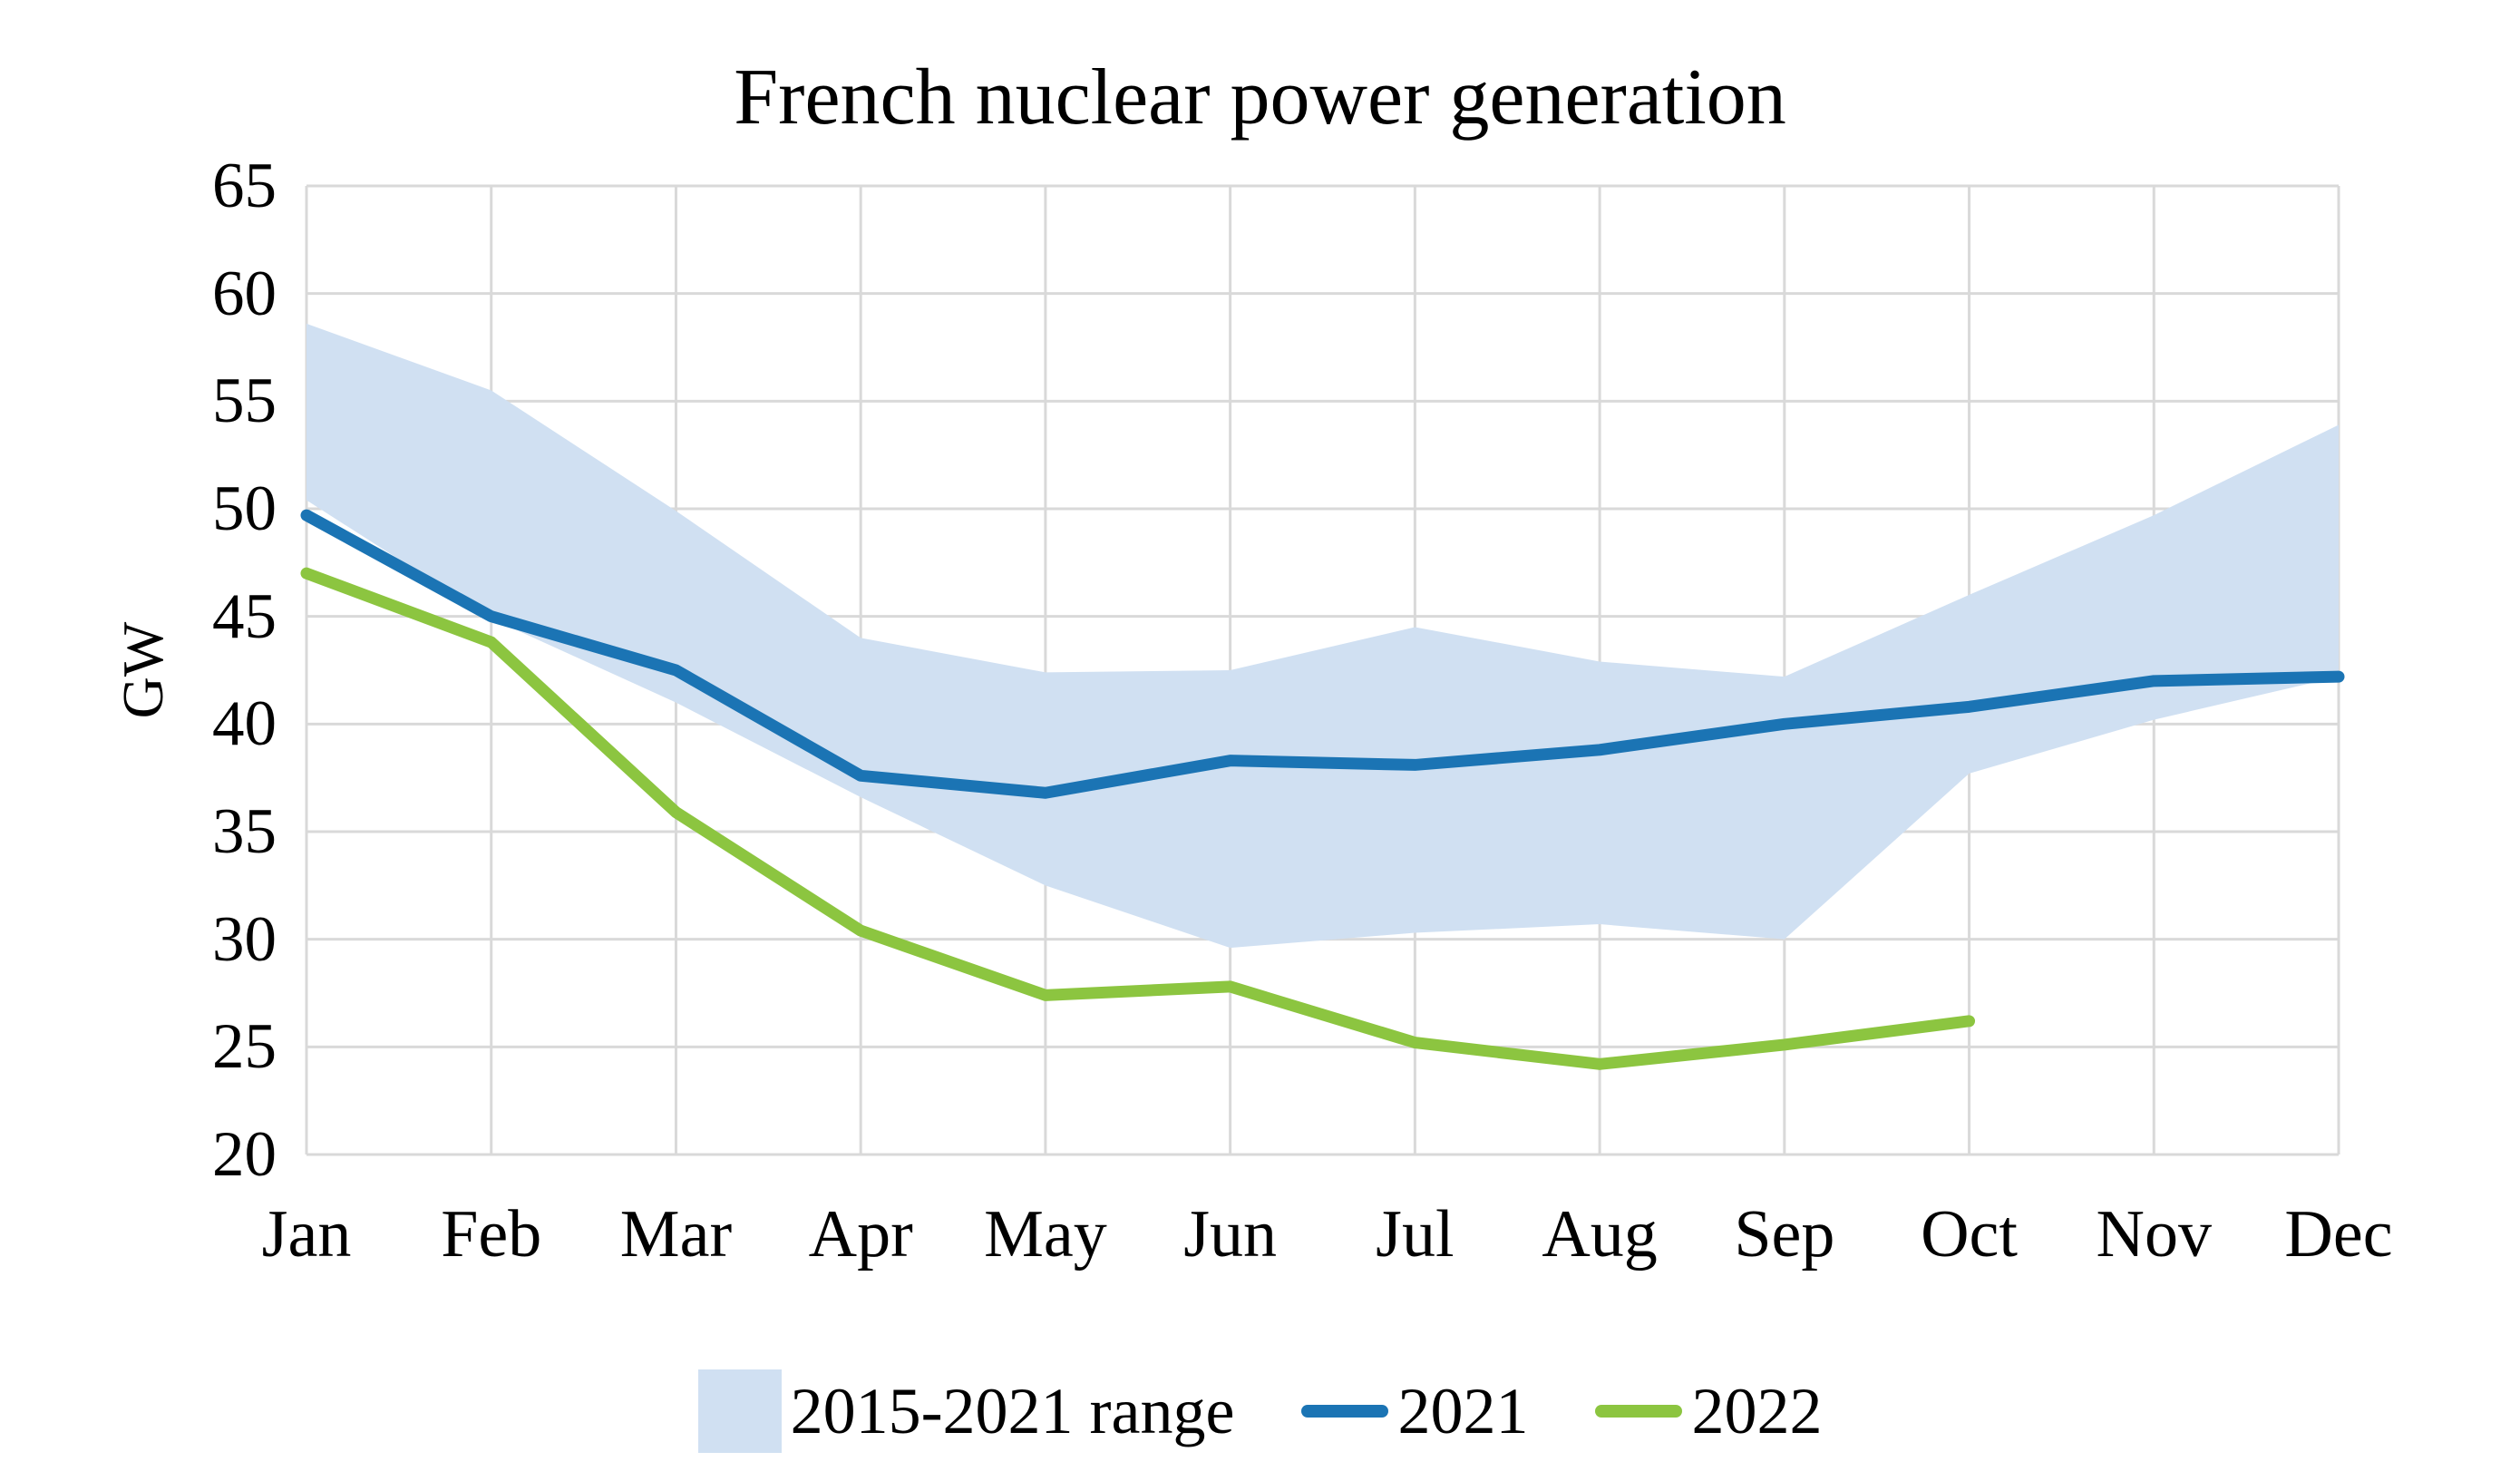 This screenshot has width=2520, height=1481. Describe the element at coordinates (860, 1234) in the screenshot. I see `x-tick-label: Apr` at that location.